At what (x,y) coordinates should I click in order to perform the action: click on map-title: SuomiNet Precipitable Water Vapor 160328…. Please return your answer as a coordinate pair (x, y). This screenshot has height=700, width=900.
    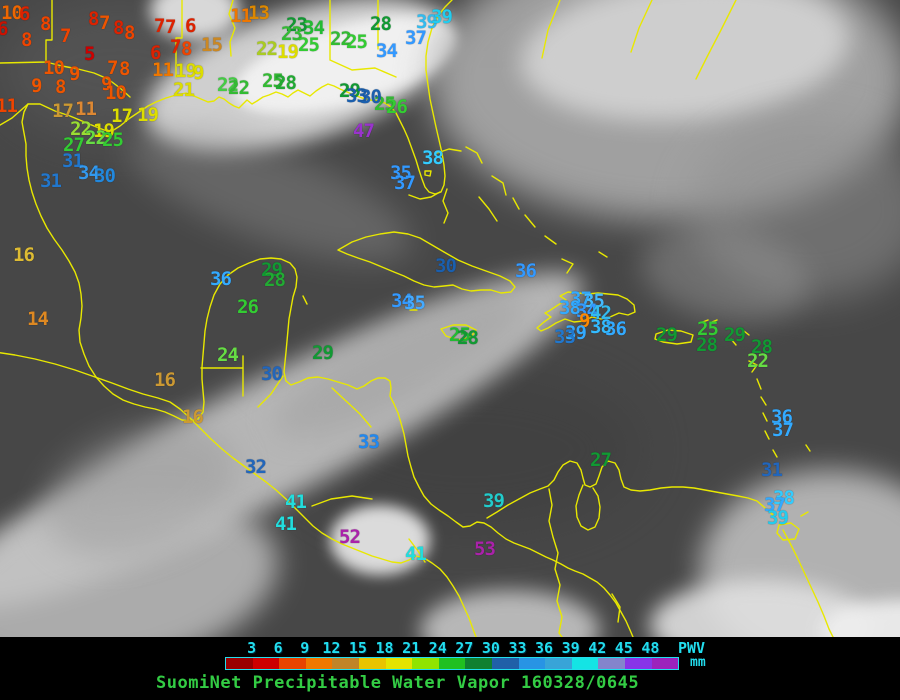
    Looking at the image, I should click on (398, 683).